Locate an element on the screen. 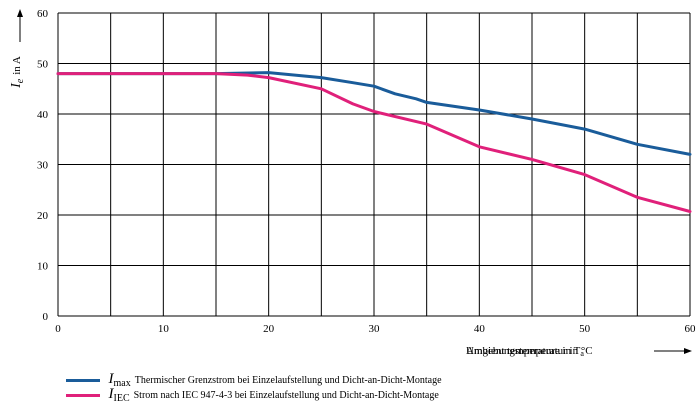  y-tick-label: 0 is located at coordinates (46, 317).